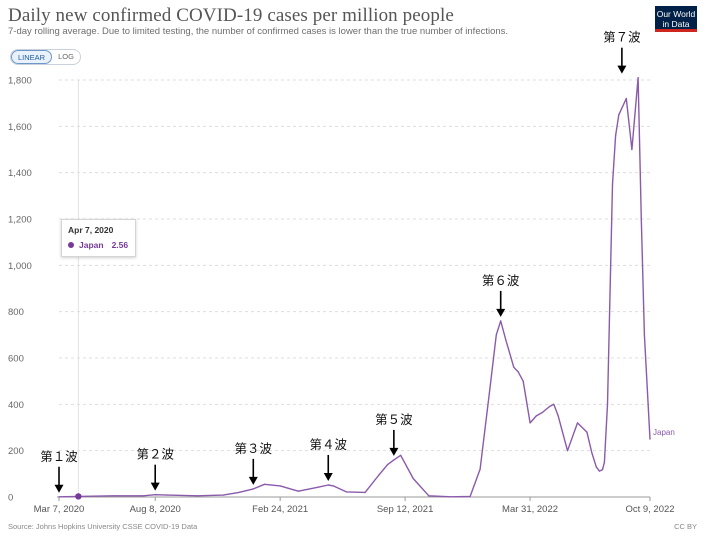  Describe the element at coordinates (78, 496) in the screenshot. I see `highlight-marker` at that location.